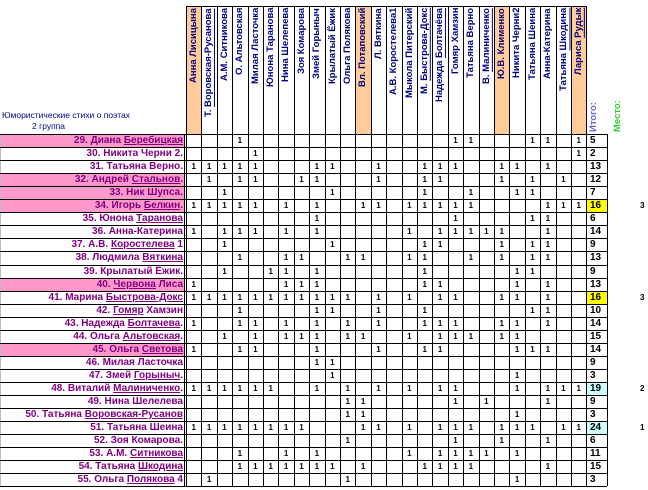  What do you see at coordinates (301, 41) in the screenshot?
I see `column-header: Зоя Комарова` at bounding box center [301, 41].